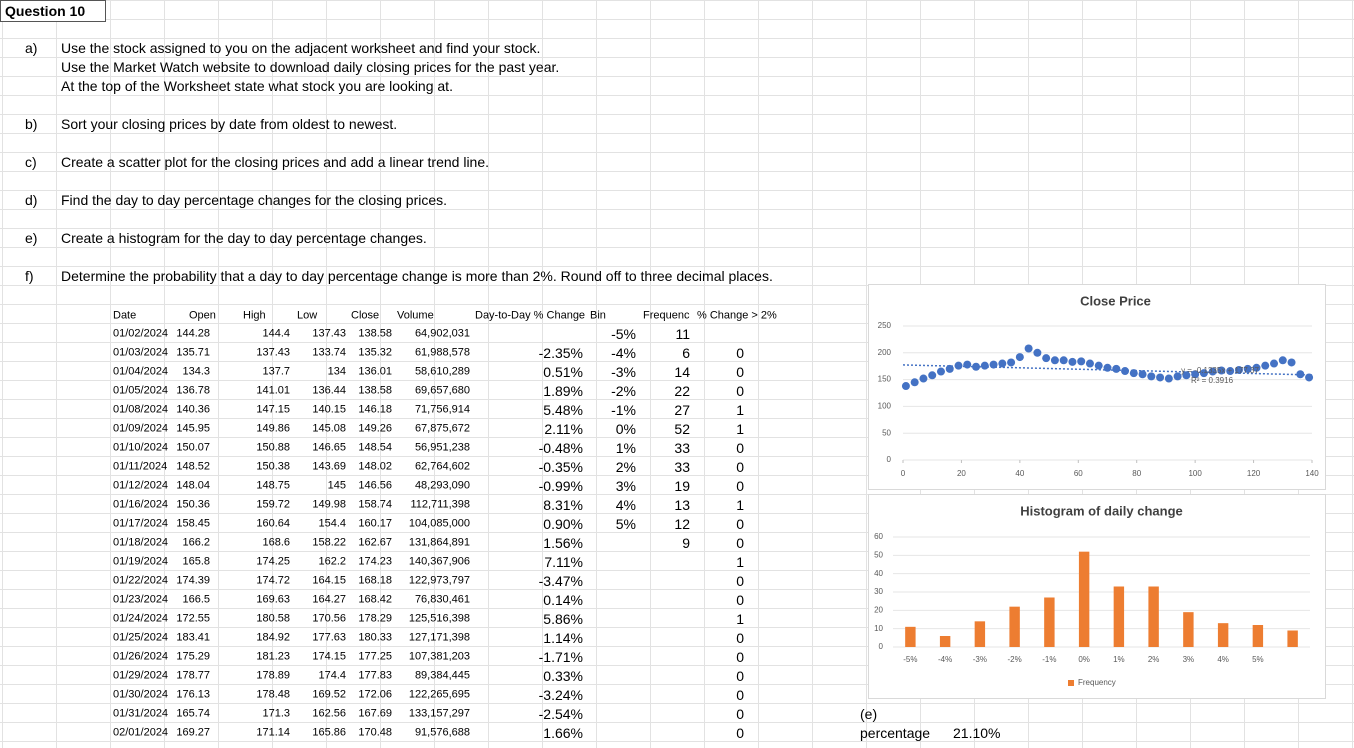 The height and width of the screenshot is (748, 1354). What do you see at coordinates (563, 562) in the screenshot?
I see `table-cell: 7.11%` at bounding box center [563, 562].